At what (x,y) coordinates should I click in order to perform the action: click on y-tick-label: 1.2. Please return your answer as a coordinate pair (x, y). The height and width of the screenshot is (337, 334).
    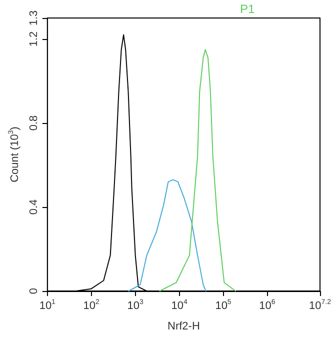
    Looking at the image, I should click on (34, 39).